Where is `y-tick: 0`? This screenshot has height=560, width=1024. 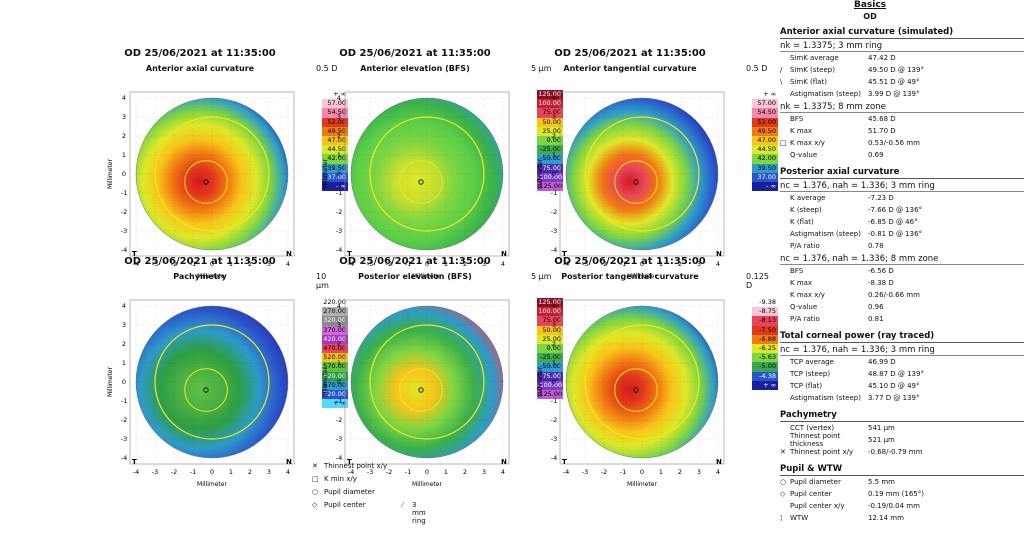 y-tick: 0 is located at coordinates (339, 382).